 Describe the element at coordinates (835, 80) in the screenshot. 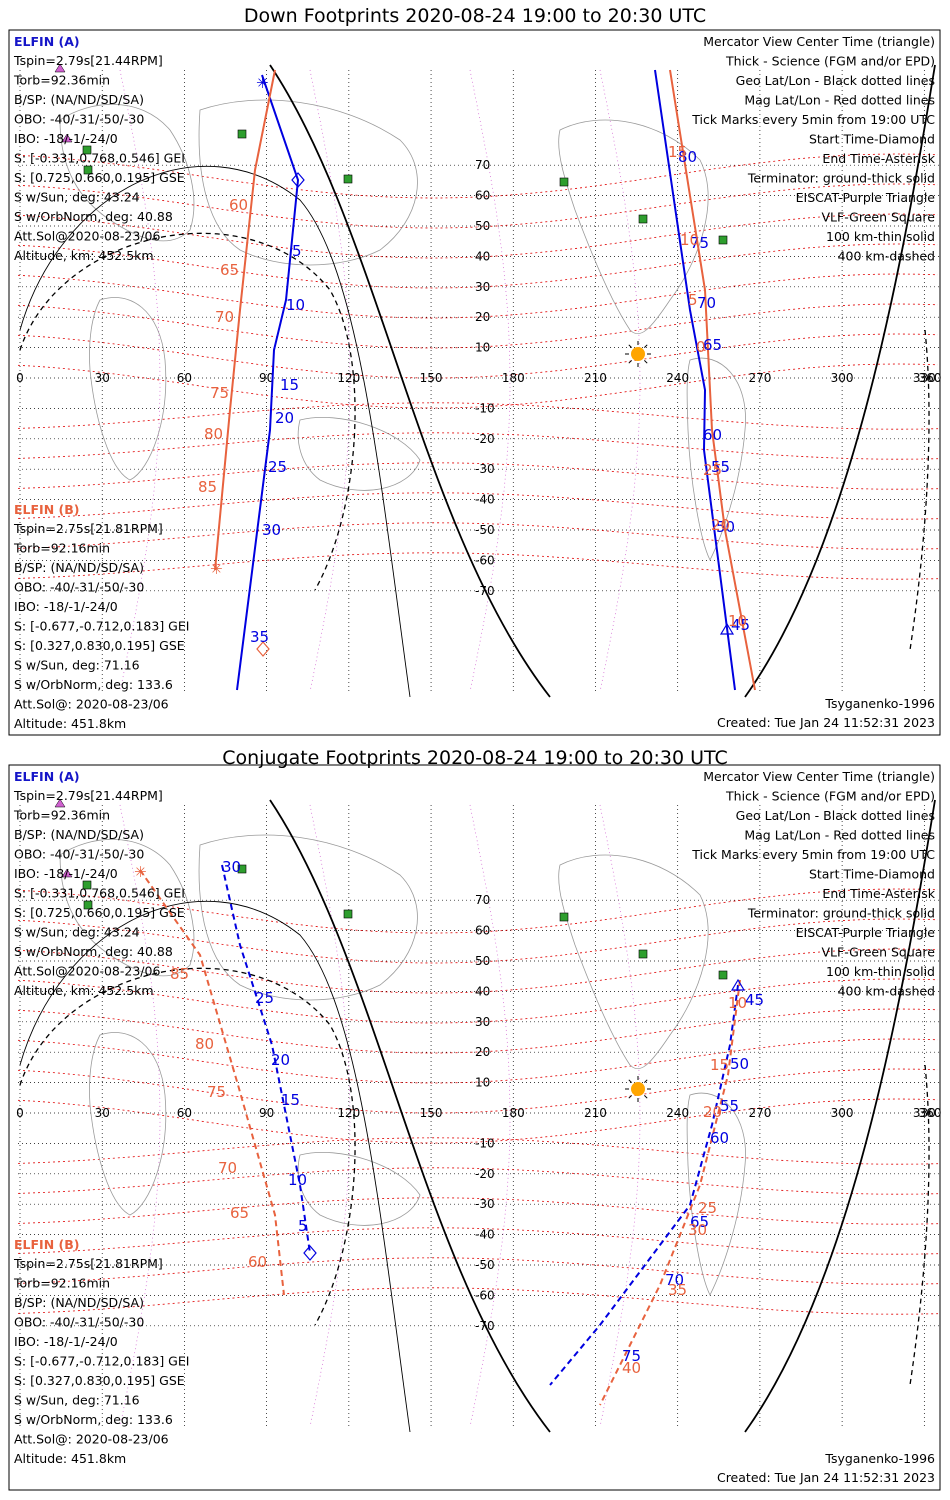

I see `legend-item: Geo Lat/Lon - Black dotted lines` at that location.